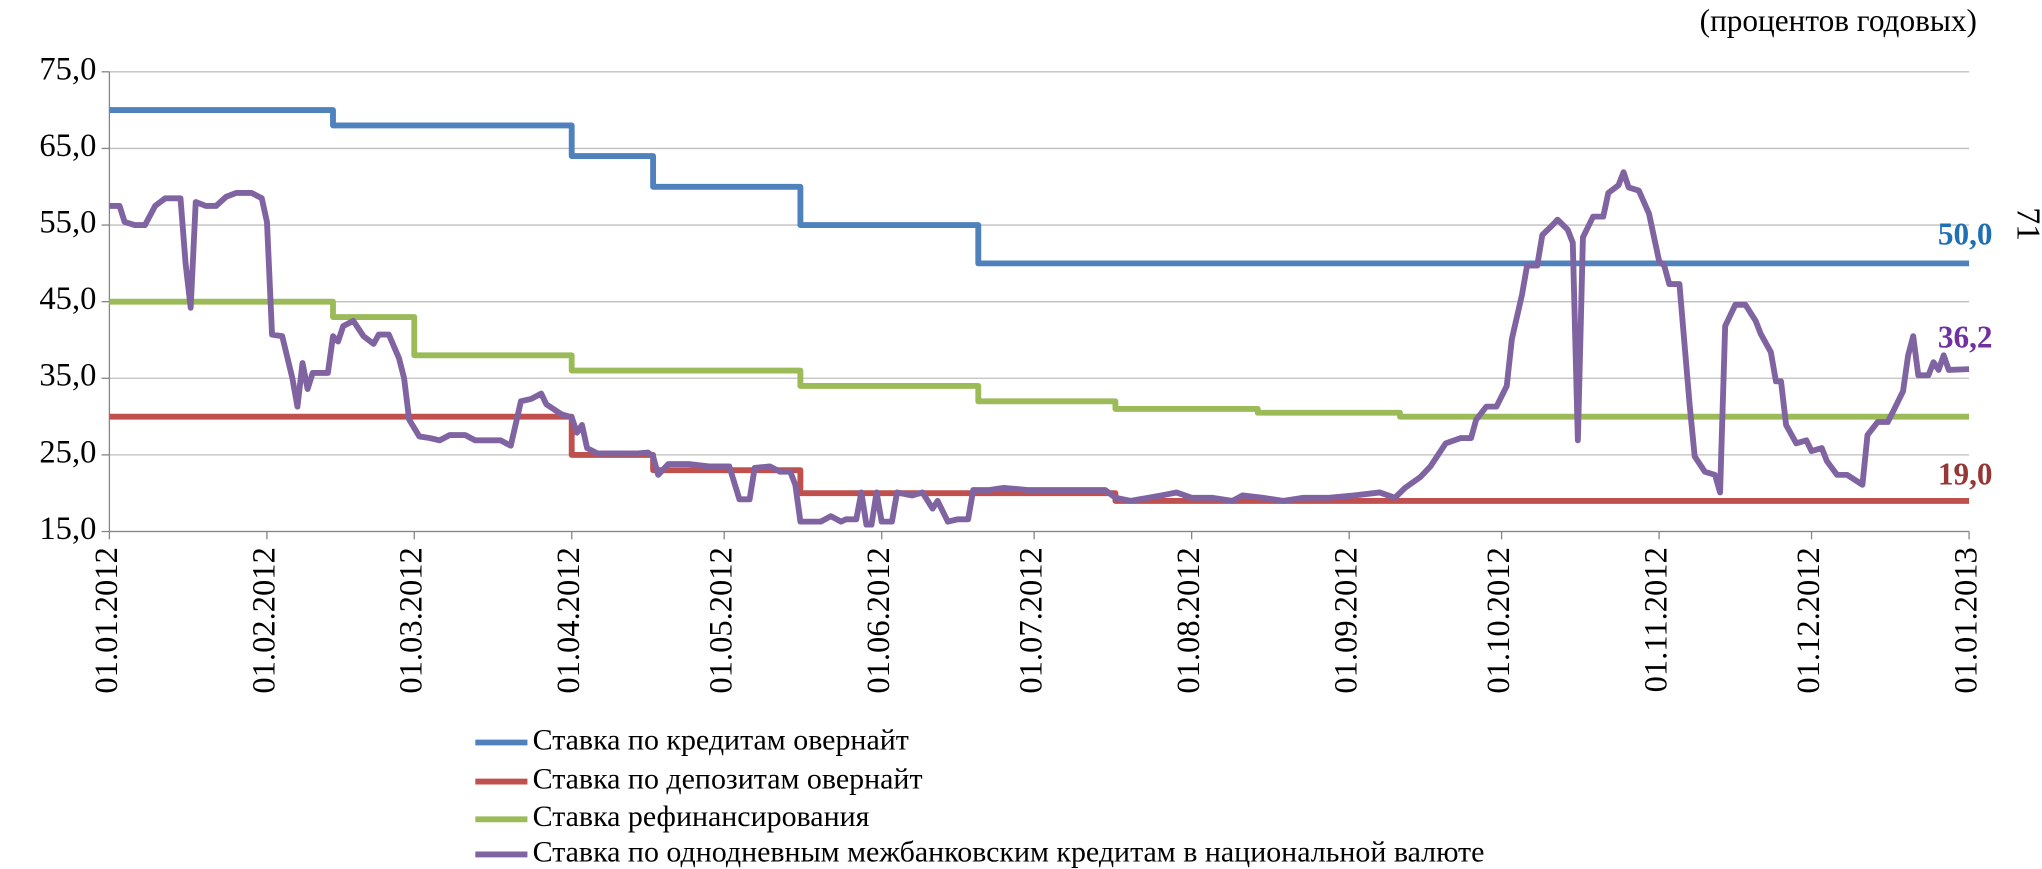  Describe the element at coordinates (1809, 620) in the screenshot. I see `x-tick-label: 01.12.2012` at that location.